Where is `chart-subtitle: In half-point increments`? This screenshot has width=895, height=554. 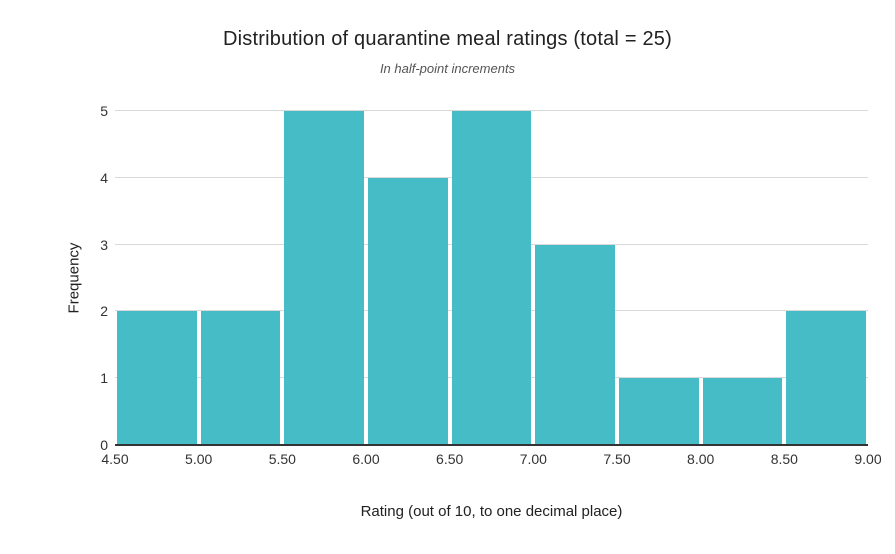 chart-subtitle: In half-point increments is located at coordinates (447, 68).